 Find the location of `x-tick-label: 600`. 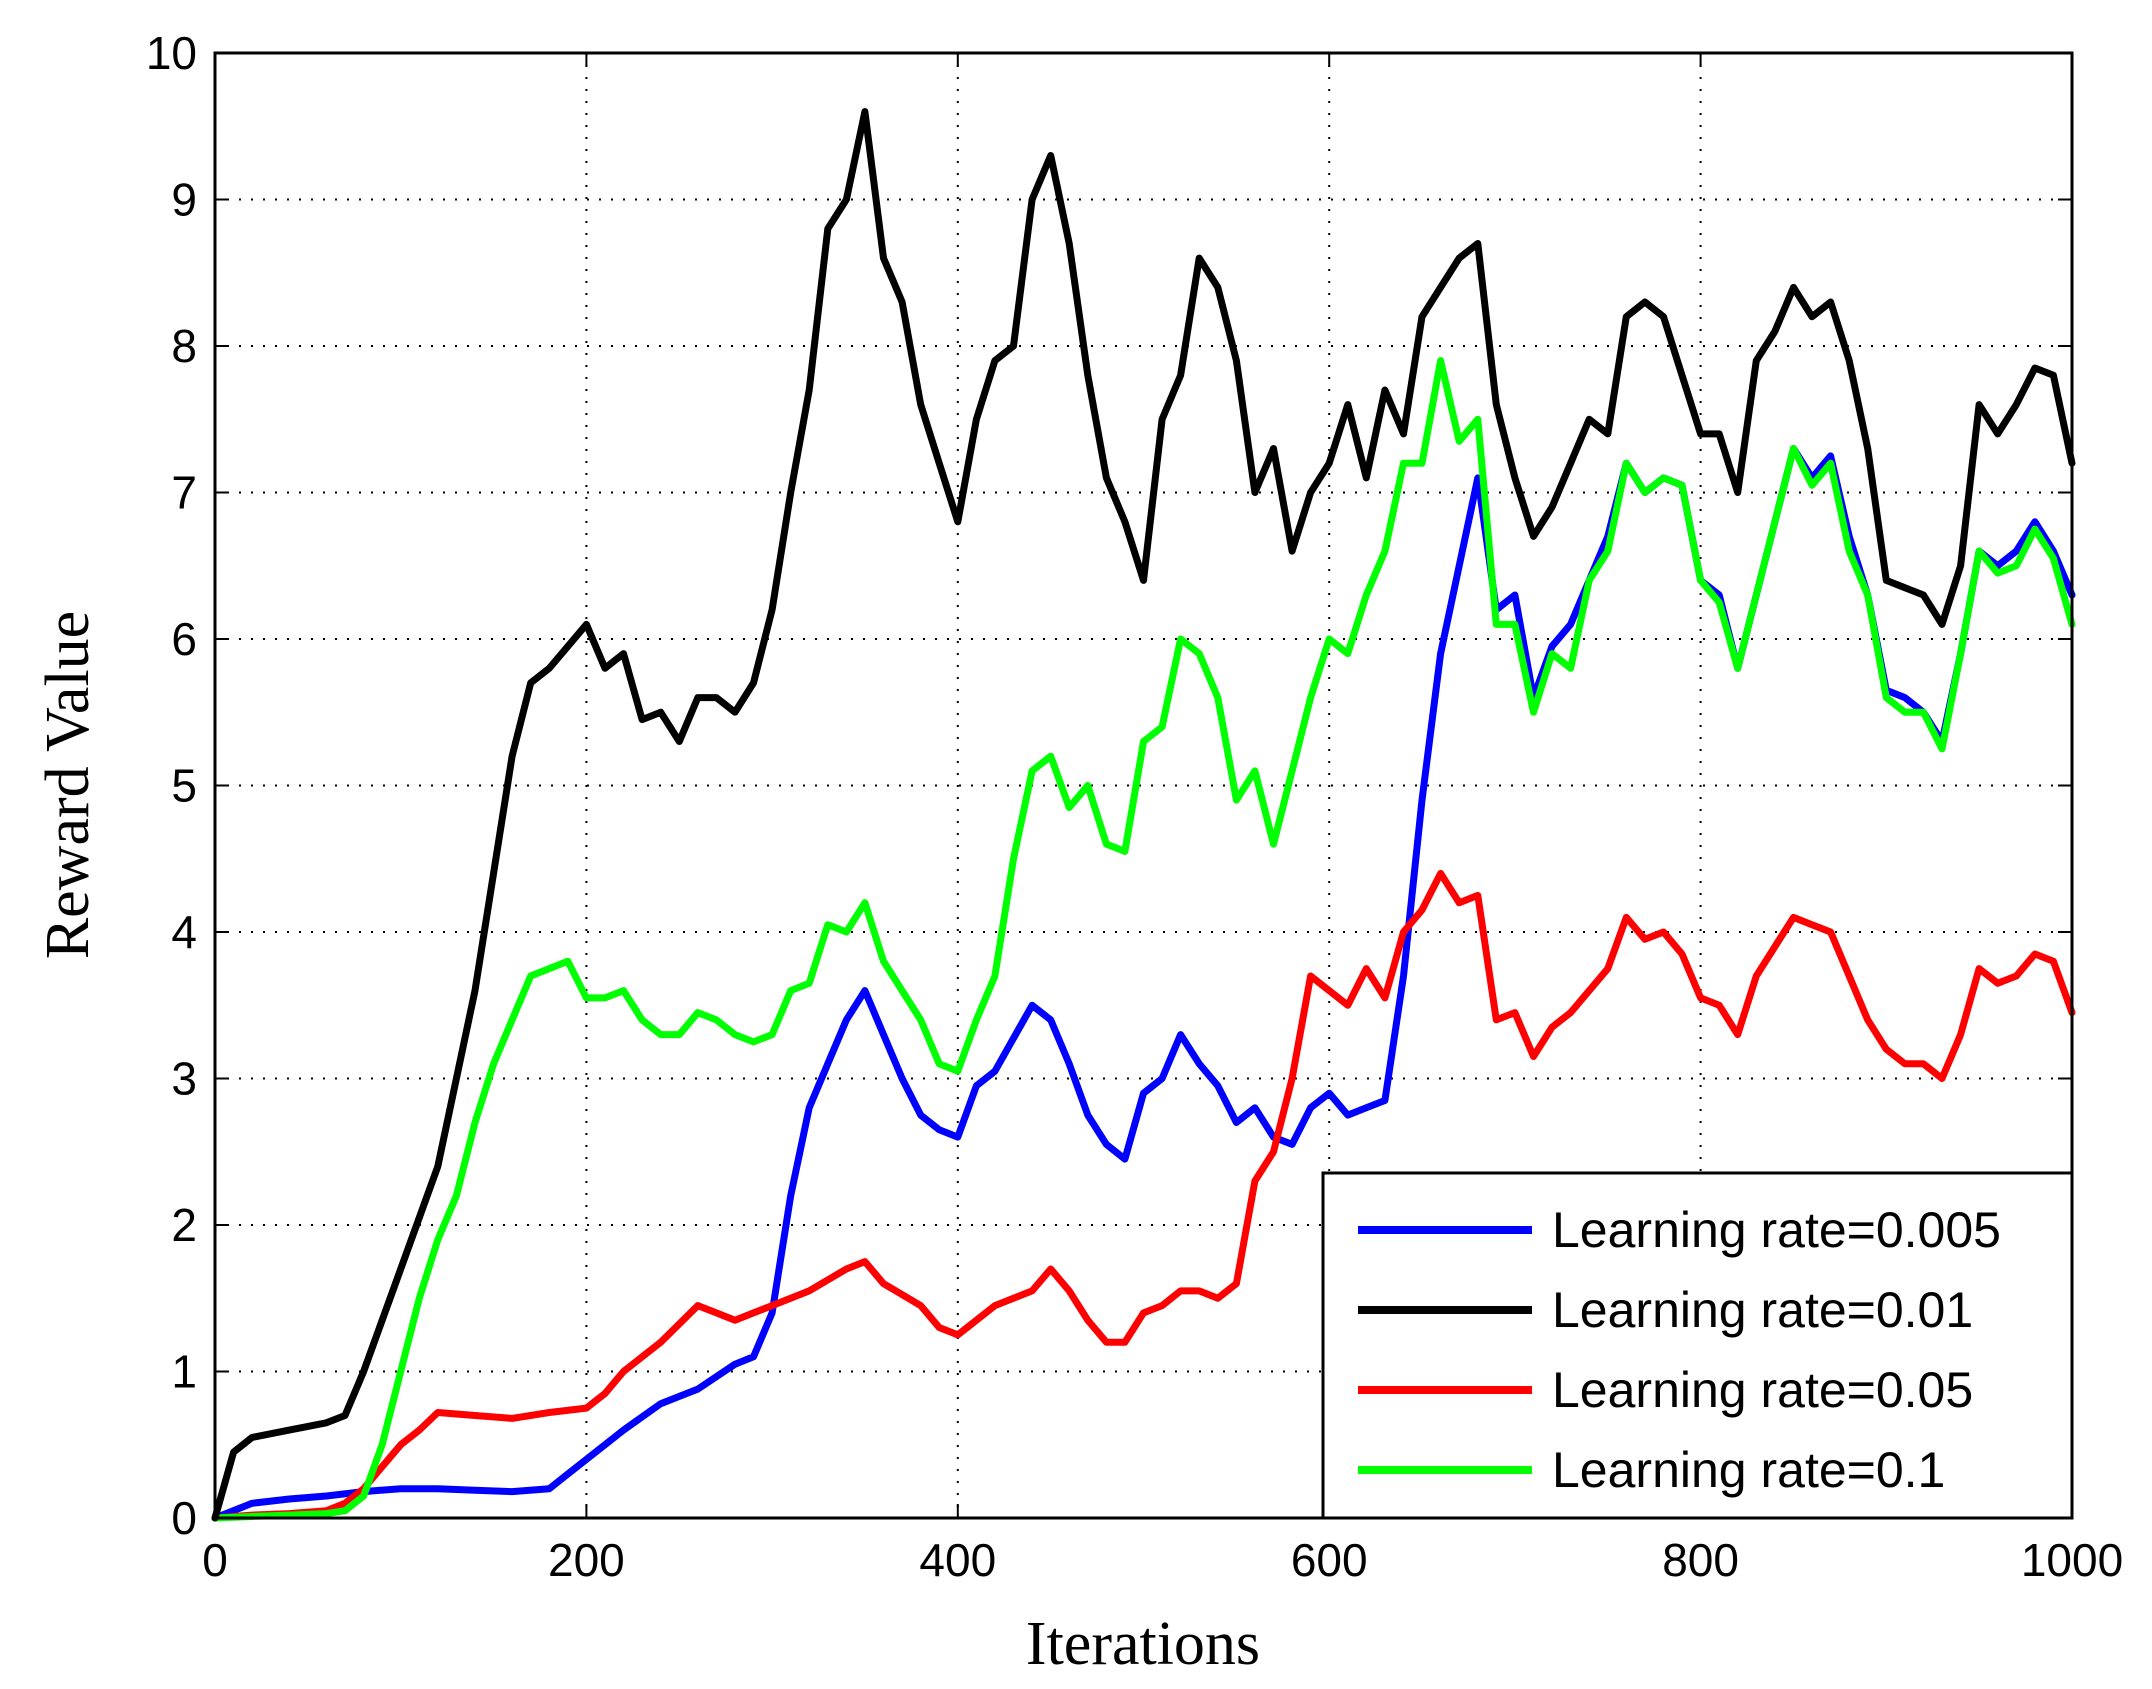

x-tick-label: 600 is located at coordinates (1329, 1560).